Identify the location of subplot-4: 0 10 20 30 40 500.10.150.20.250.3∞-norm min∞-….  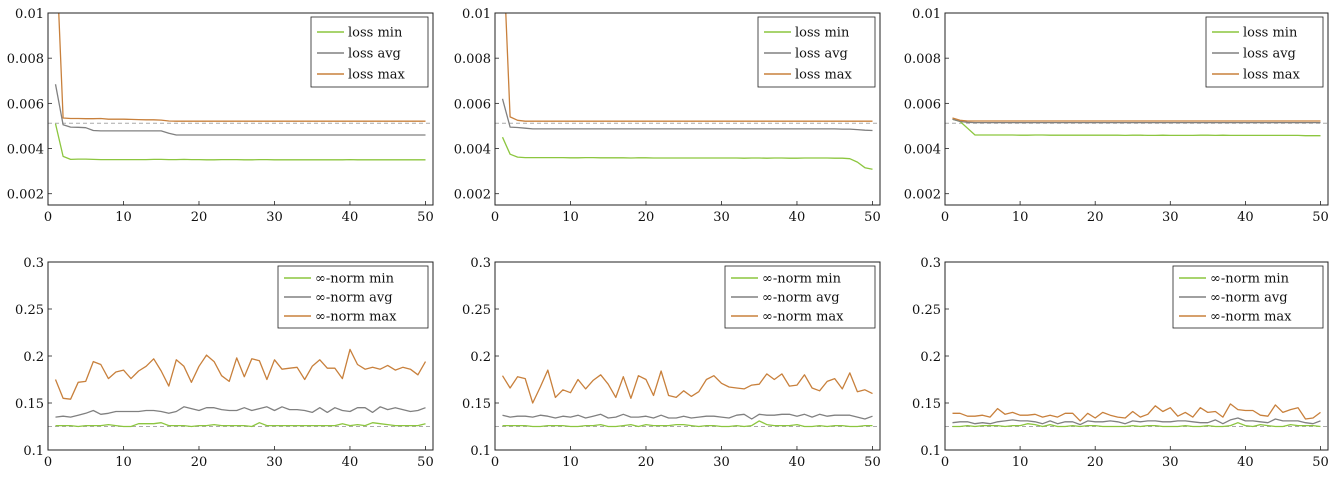
(224, 363).